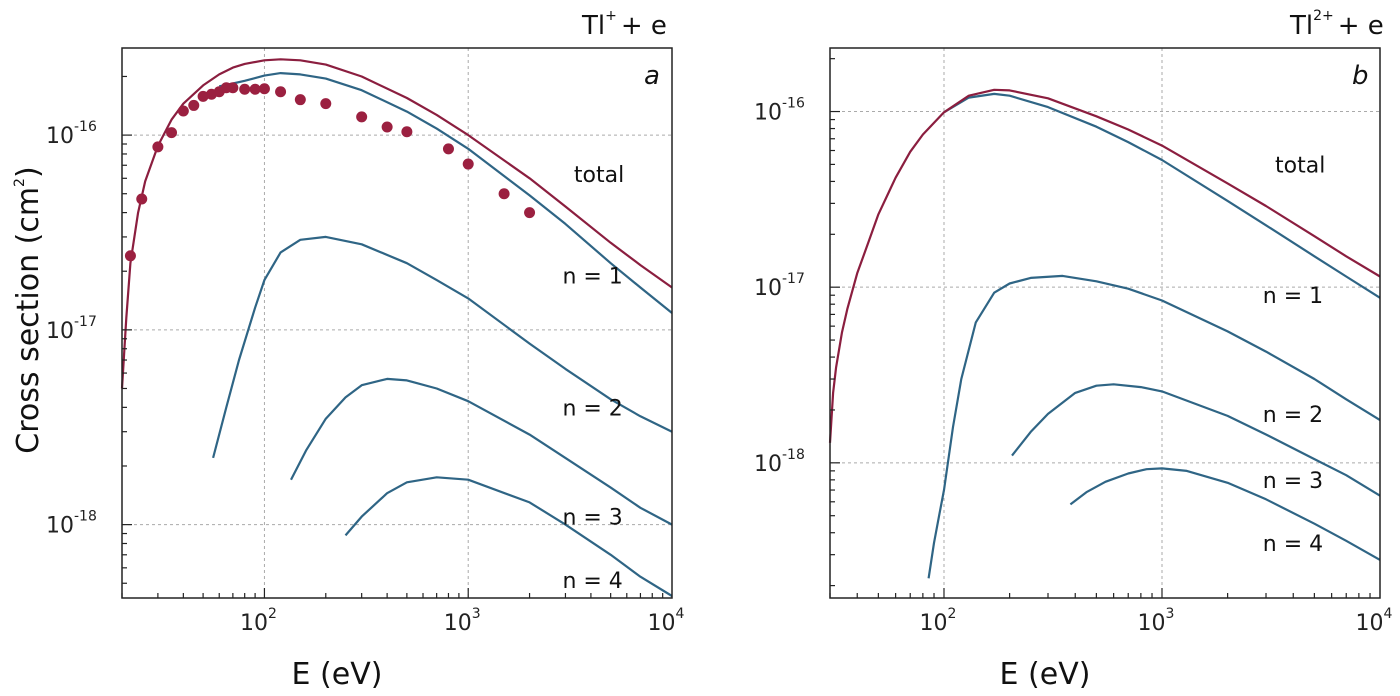 The image size is (1400, 696). I want to click on panel-b-annotations: total n = 1 n = 2 n = 3 n = 4, so click(1294, 355).